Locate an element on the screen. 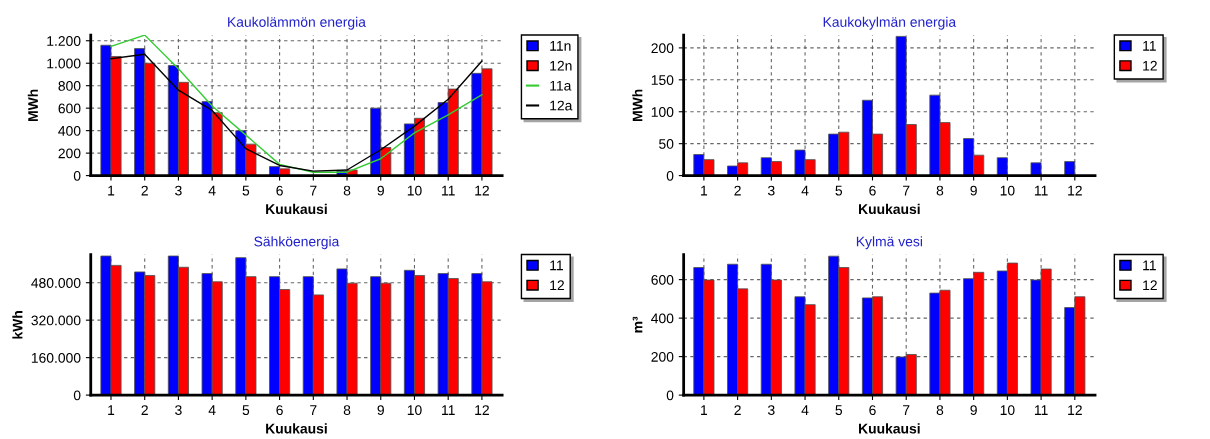  y-tick-label: 100 is located at coordinates (662, 112).